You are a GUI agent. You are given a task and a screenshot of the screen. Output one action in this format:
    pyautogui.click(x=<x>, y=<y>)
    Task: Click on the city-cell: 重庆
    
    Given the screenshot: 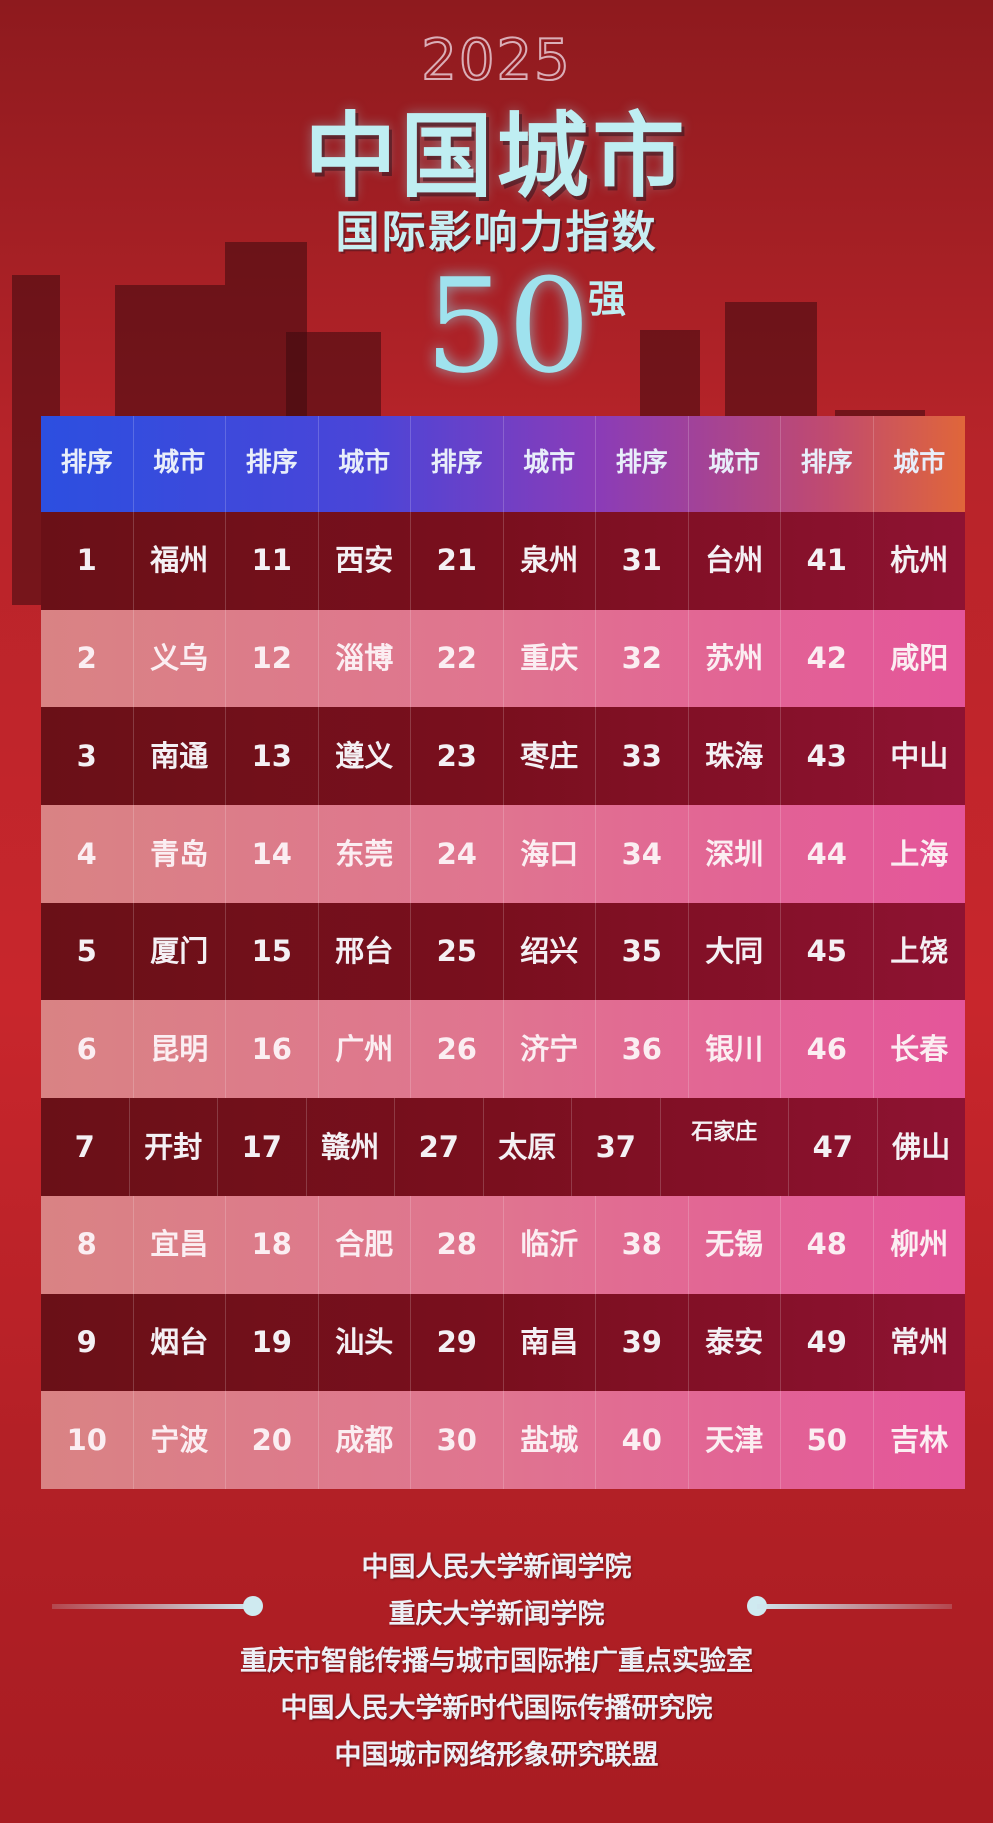 What is the action you would take?
    pyautogui.click(x=550, y=658)
    